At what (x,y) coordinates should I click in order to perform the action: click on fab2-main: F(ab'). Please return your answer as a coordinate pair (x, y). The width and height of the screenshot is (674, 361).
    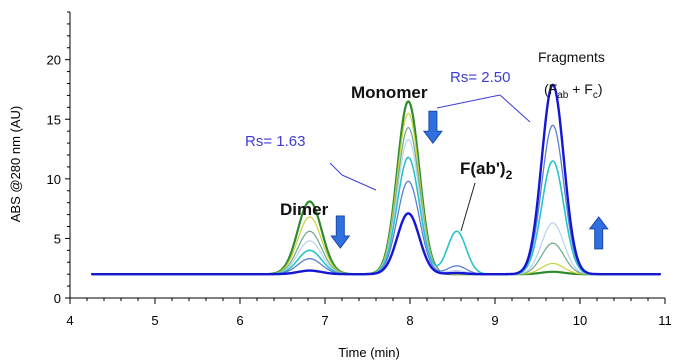
    Looking at the image, I should click on (483, 168).